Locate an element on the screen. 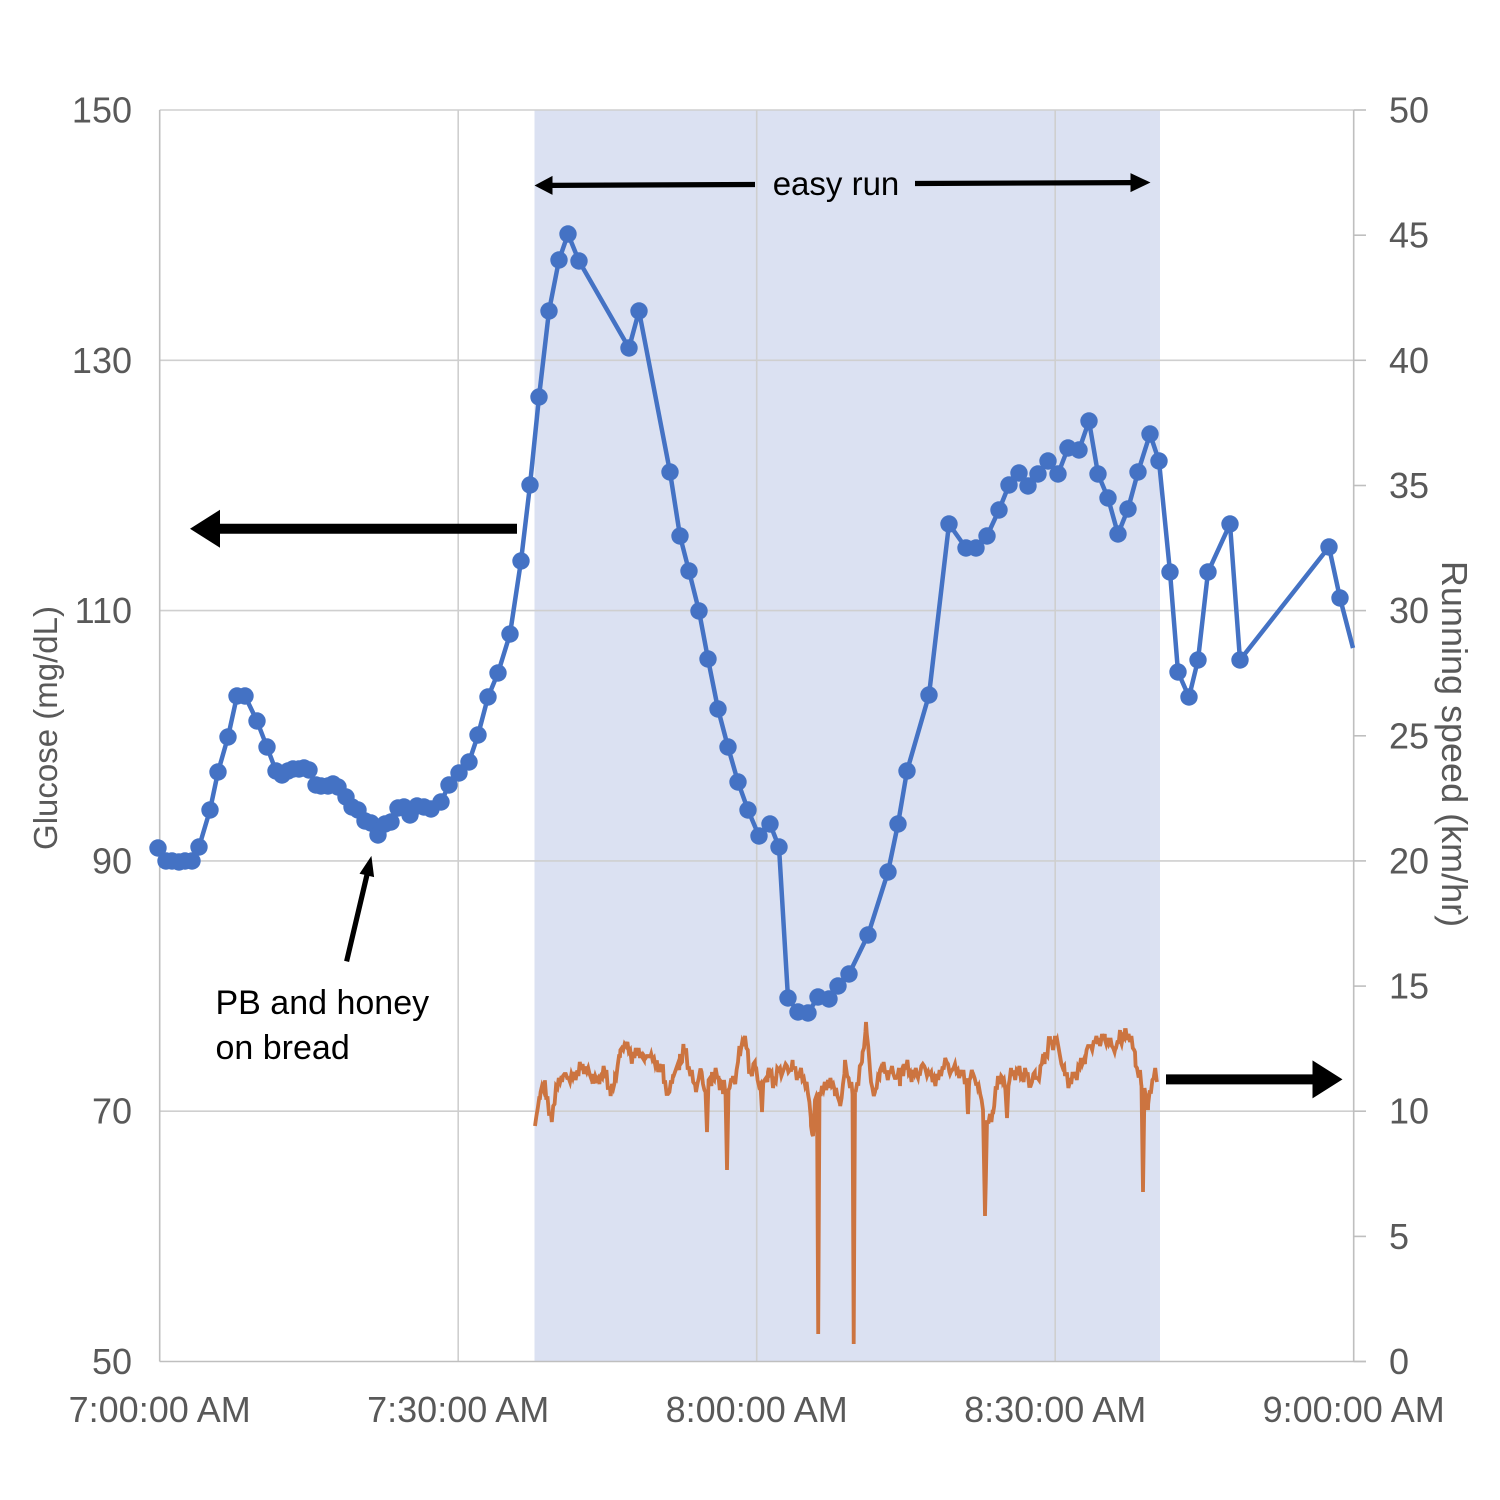  svg-text: Running speed (km/hr) is located at coordinates (1454, 744).